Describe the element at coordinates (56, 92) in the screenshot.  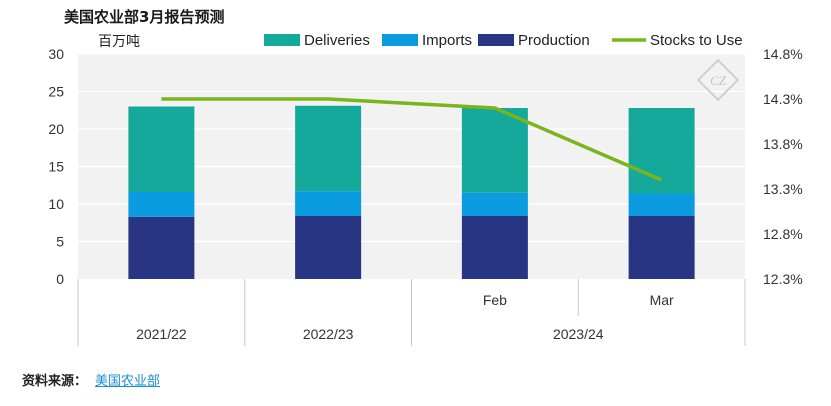
I see `y-tick-label: 25` at that location.